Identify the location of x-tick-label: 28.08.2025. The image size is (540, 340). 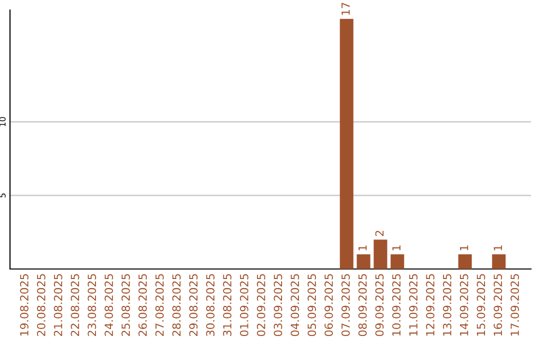
(176, 305).